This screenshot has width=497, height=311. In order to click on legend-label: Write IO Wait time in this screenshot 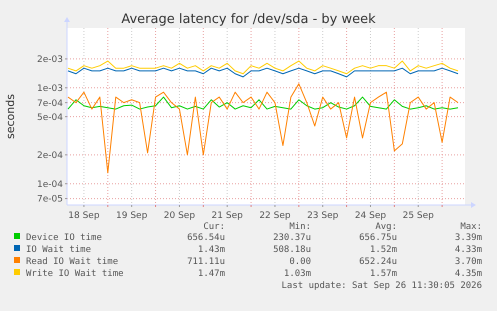, I will do `click(75, 274)`.